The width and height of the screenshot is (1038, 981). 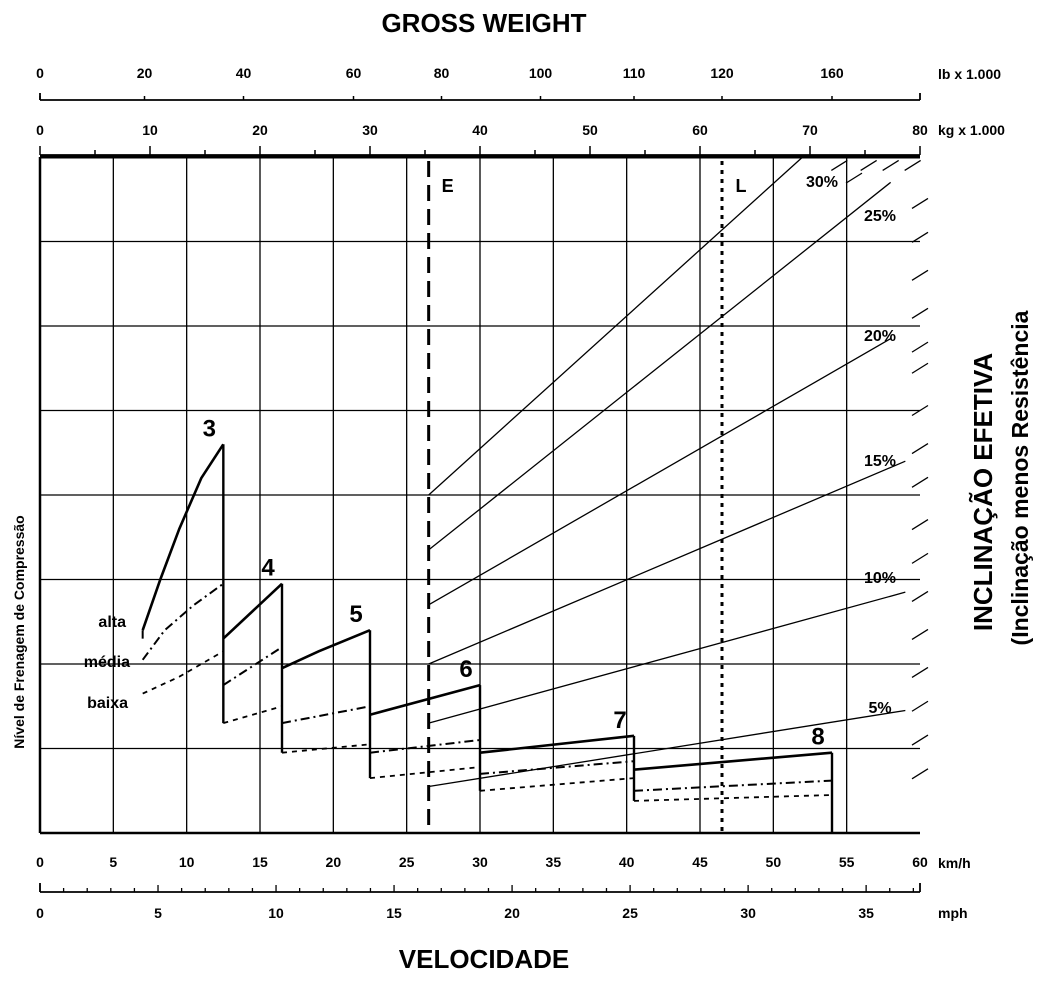 I want to click on gear-label-6: 6, so click(x=465, y=669).